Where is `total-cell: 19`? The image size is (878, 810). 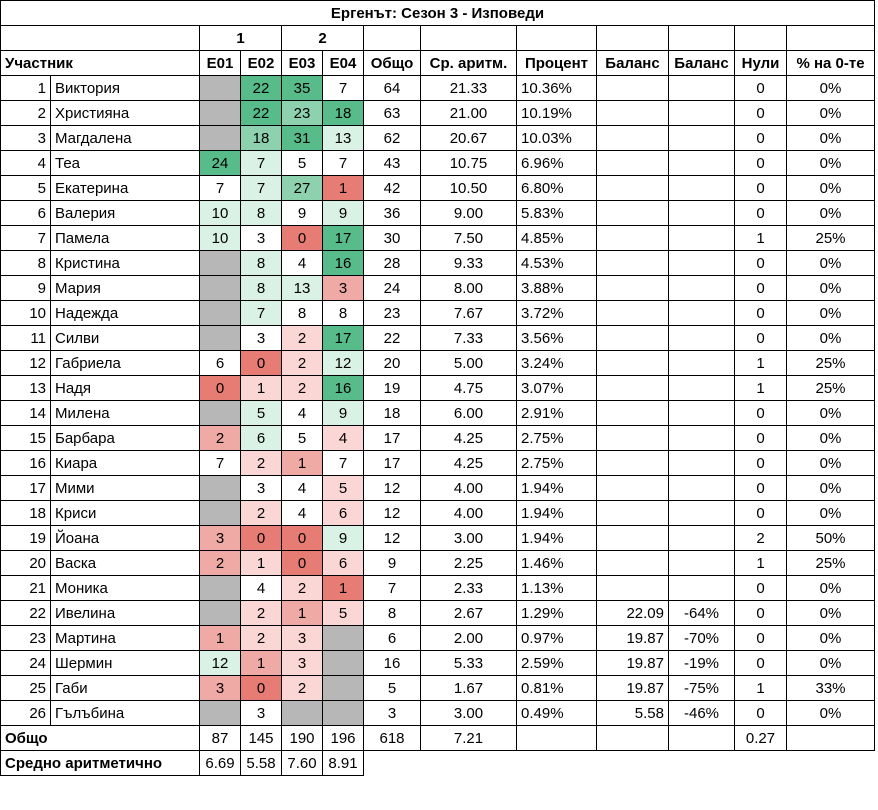
total-cell: 19 is located at coordinates (392, 388).